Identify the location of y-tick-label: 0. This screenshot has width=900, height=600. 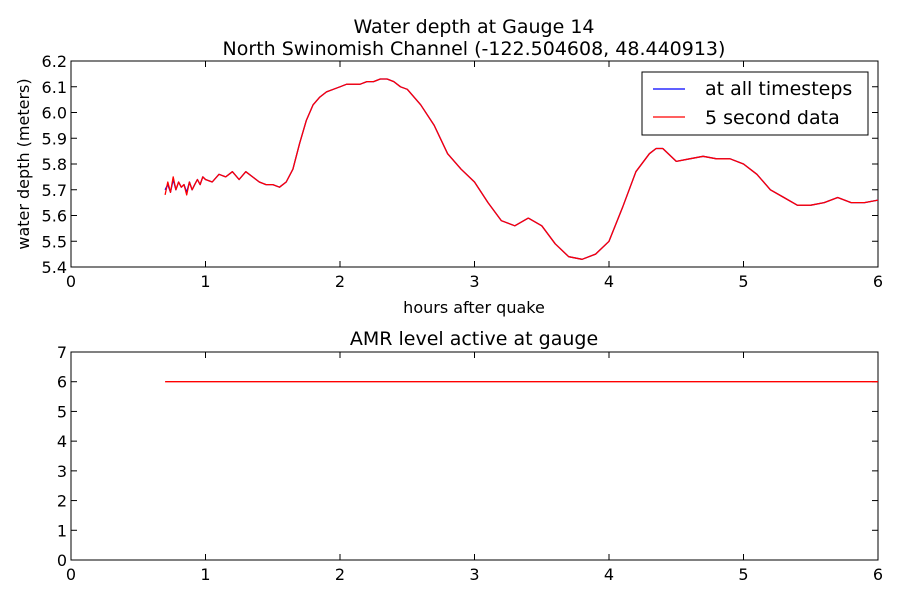
(62, 560).